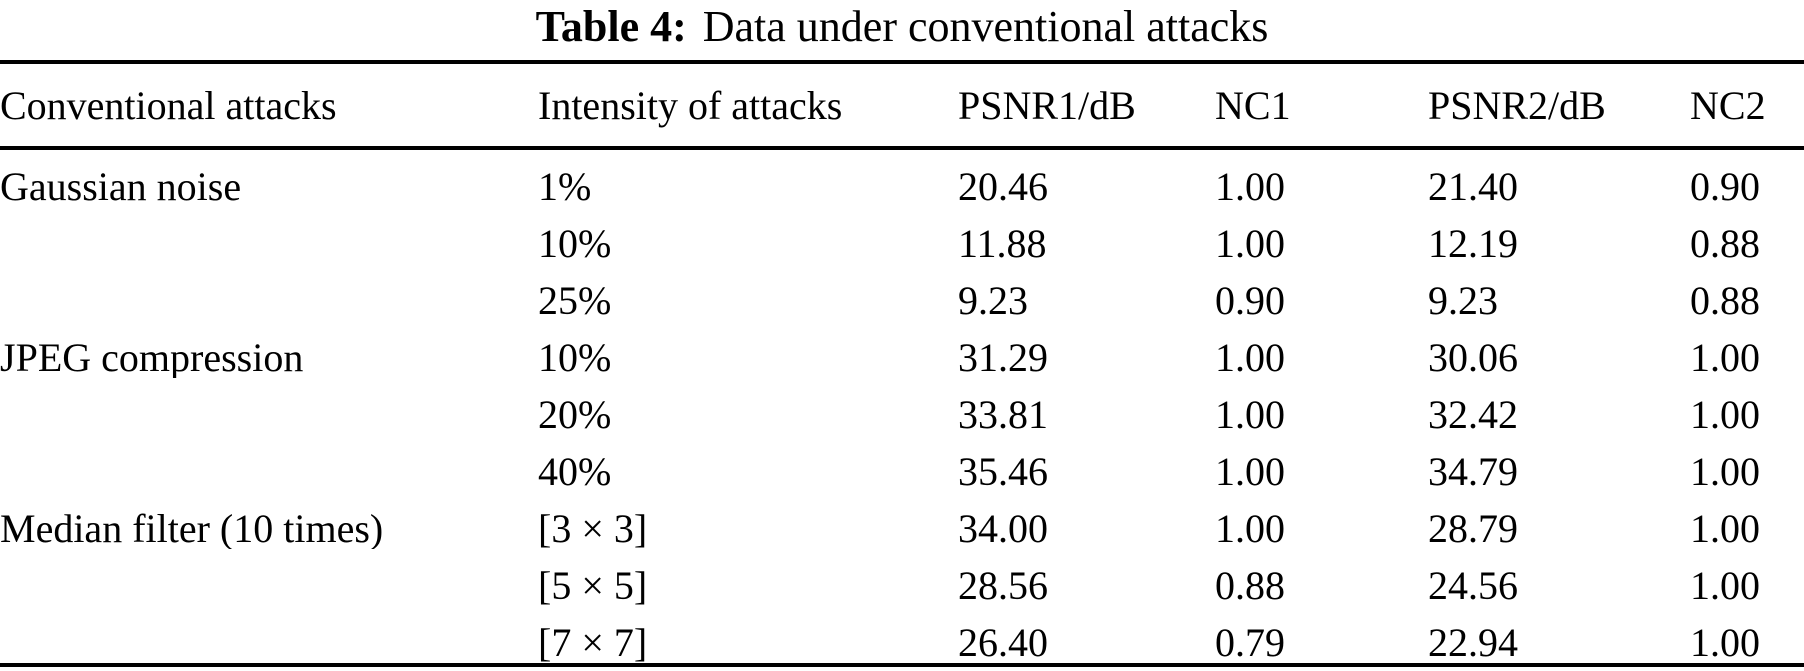  Describe the element at coordinates (1003, 584) in the screenshot. I see `cell-psnr1: 28.56` at that location.